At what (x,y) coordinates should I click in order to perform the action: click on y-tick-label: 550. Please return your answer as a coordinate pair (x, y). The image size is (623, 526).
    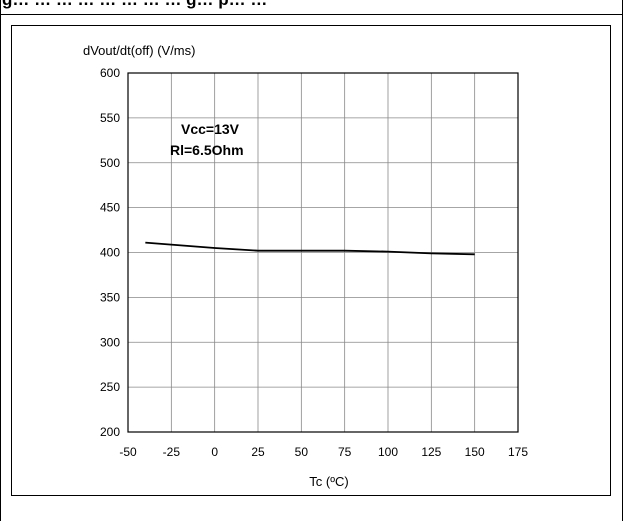
    Looking at the image, I should click on (110, 118).